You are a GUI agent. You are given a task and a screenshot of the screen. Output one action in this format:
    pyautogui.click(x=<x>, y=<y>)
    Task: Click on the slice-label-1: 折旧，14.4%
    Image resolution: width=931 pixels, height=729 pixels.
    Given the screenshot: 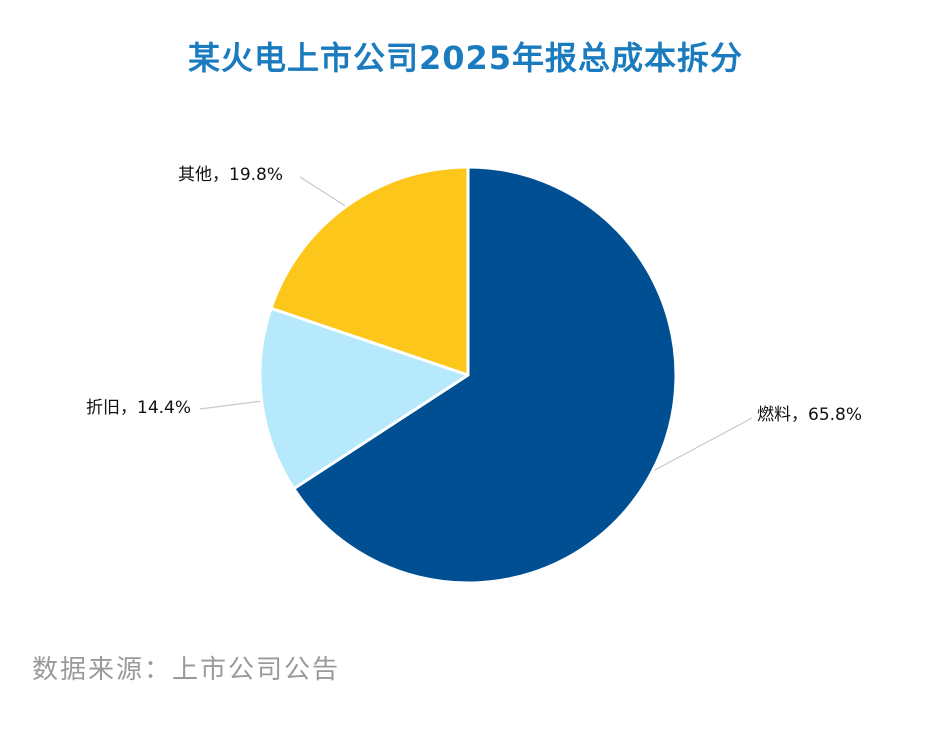 What is the action you would take?
    pyautogui.click(x=138, y=408)
    